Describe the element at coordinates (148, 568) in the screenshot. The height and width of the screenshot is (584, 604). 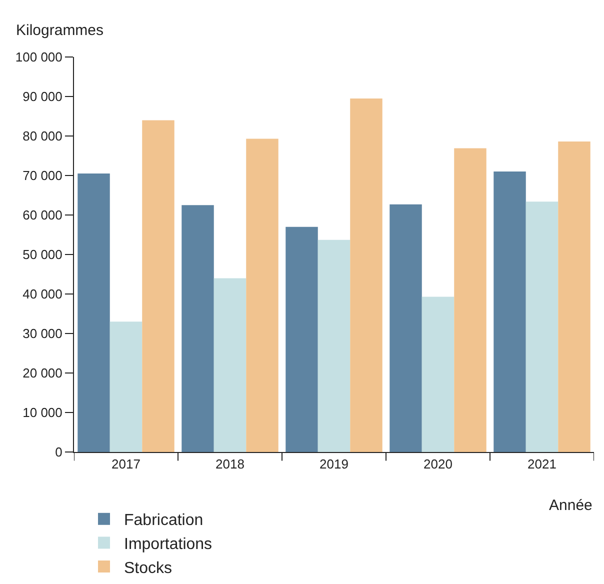
I see `legend-label: Stocks` at that location.